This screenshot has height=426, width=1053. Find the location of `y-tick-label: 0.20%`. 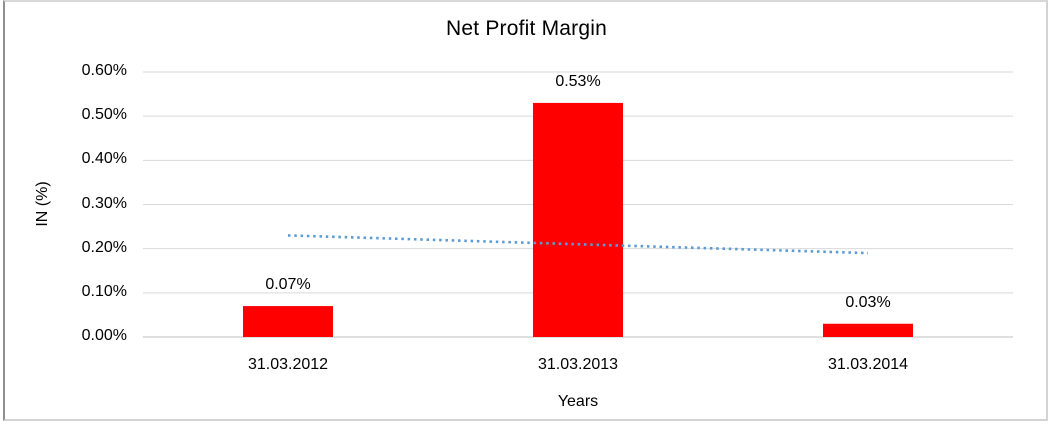

y-tick-label: 0.20% is located at coordinates (104, 247).